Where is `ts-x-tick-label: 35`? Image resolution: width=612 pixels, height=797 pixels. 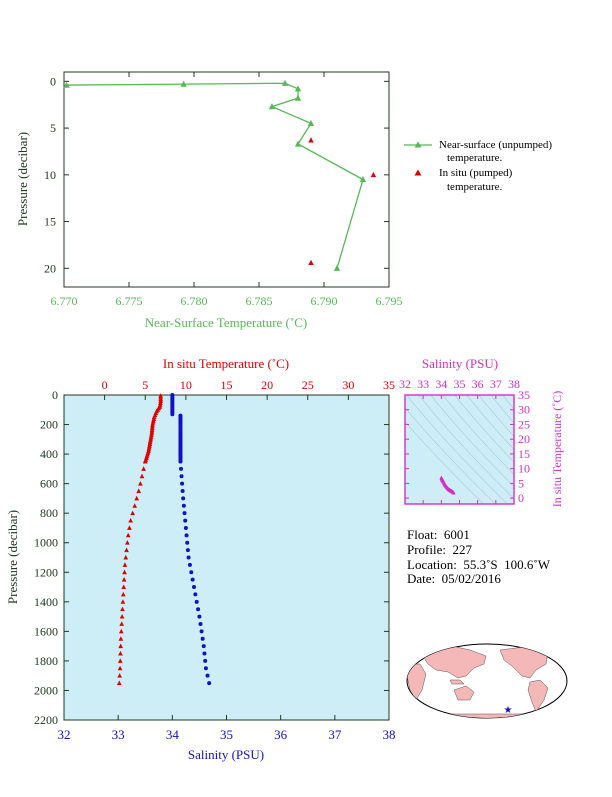 ts-x-tick-label: 35 is located at coordinates (460, 384).